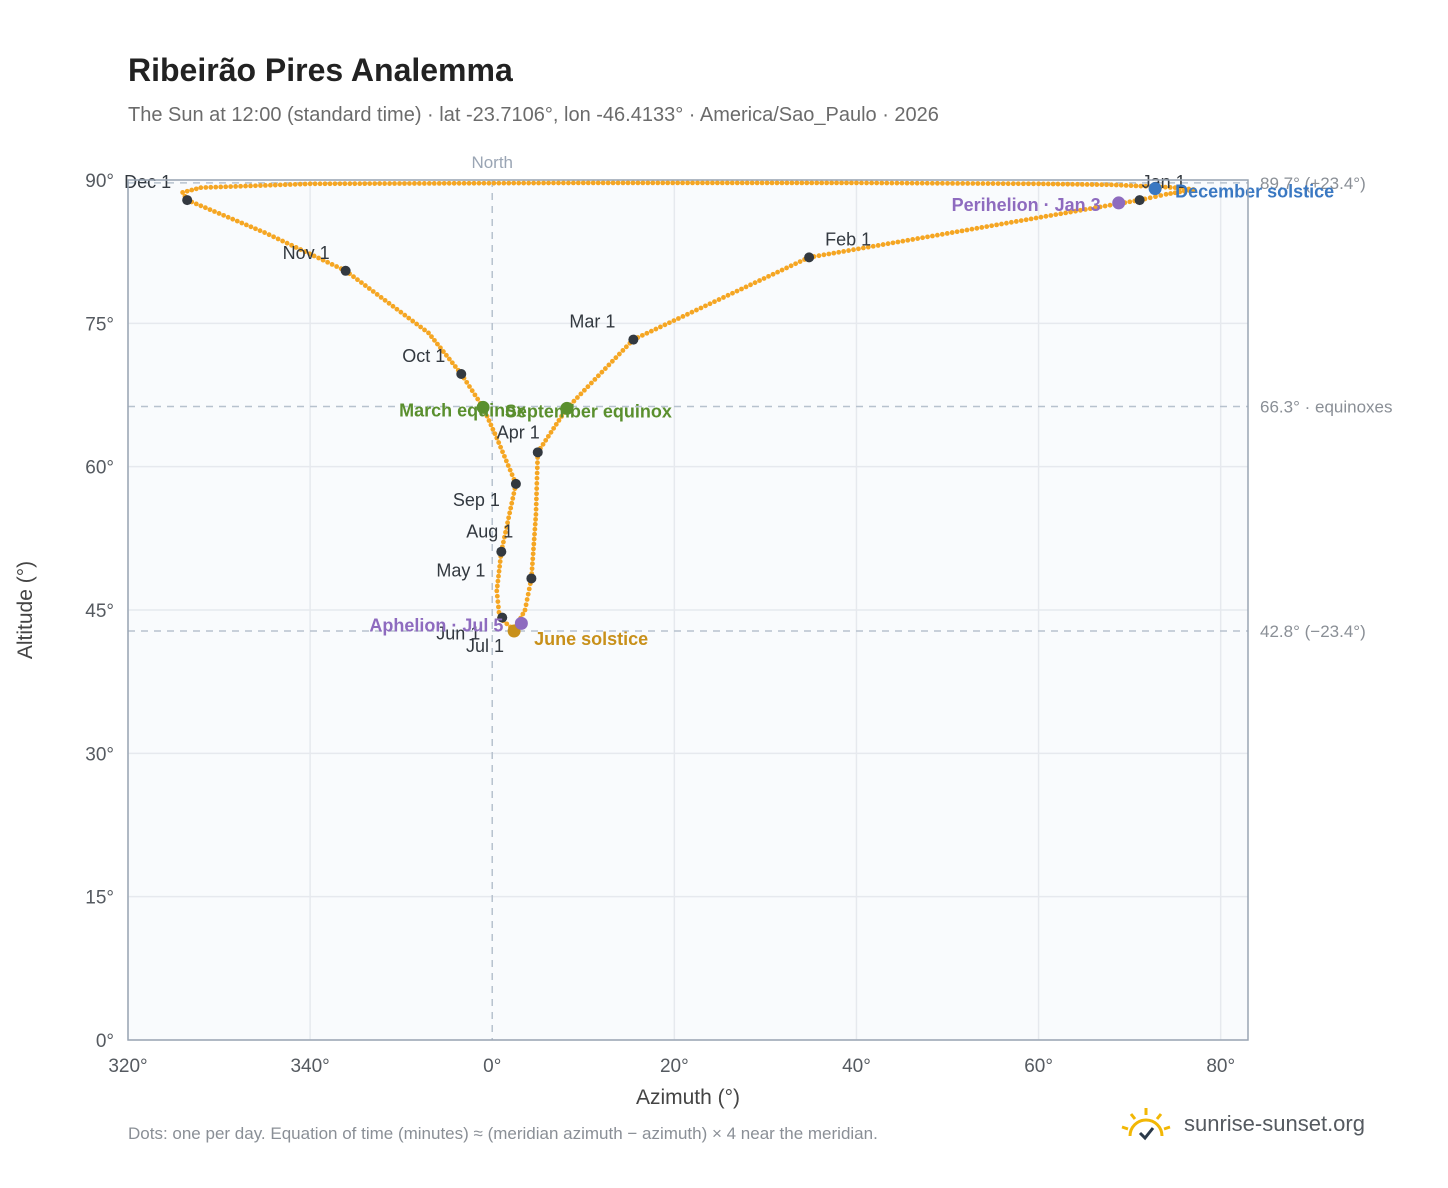 The image size is (1448, 1188). I want to click on brand-name: sunrise-sunset.org, so click(1274, 1123).